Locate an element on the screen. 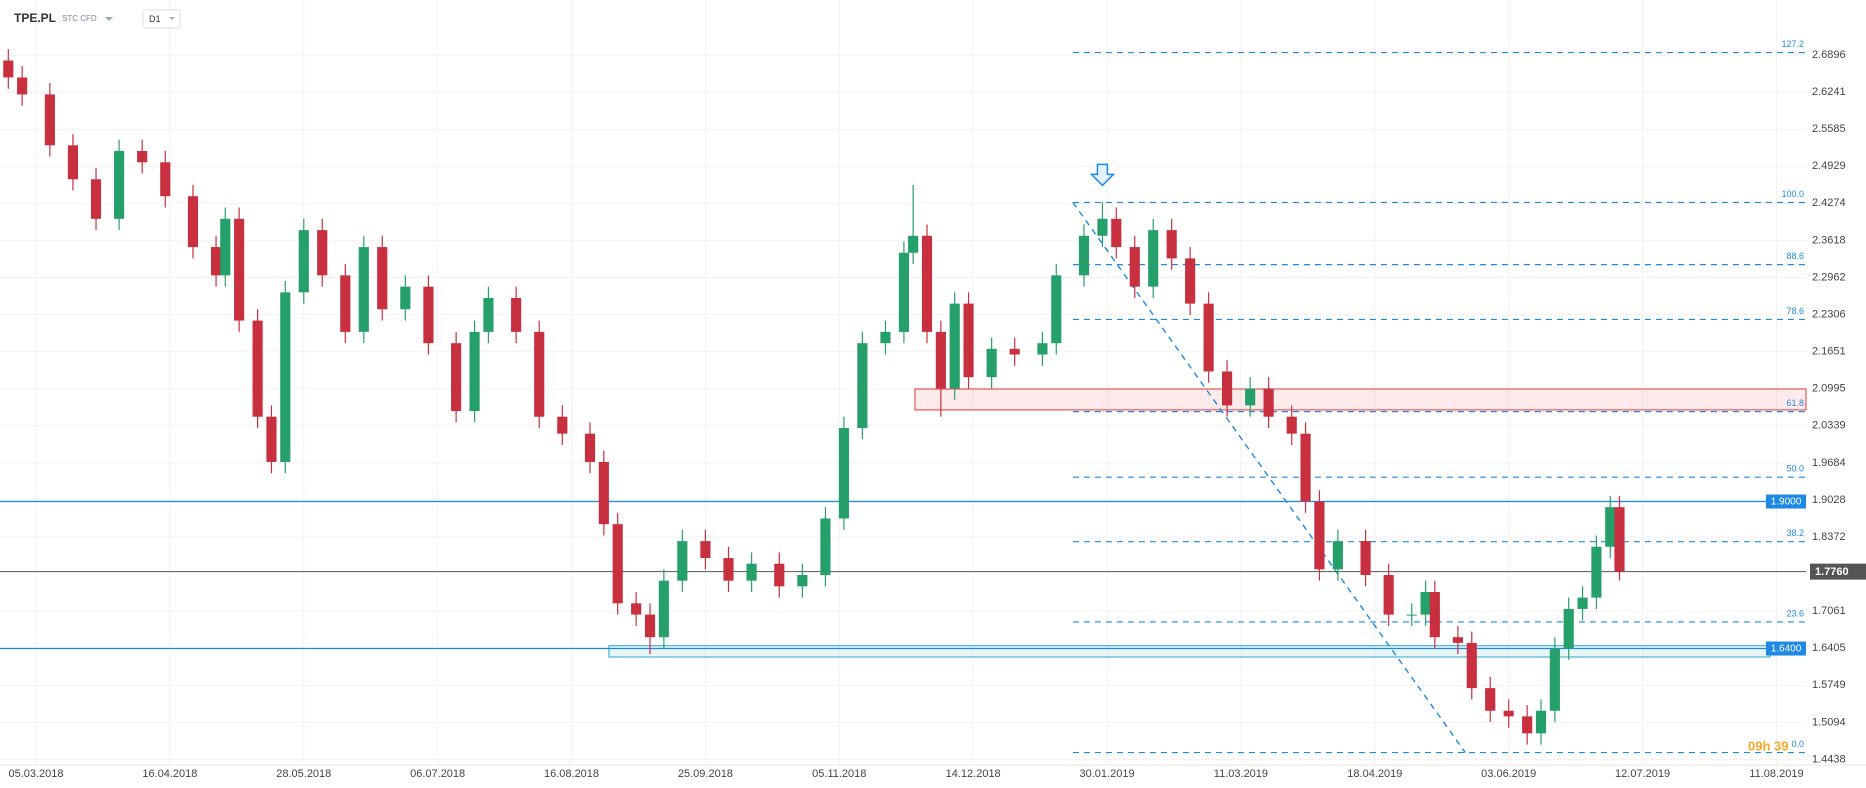 The height and width of the screenshot is (788, 1866). fib-label: 88.6 is located at coordinates (1795, 256).